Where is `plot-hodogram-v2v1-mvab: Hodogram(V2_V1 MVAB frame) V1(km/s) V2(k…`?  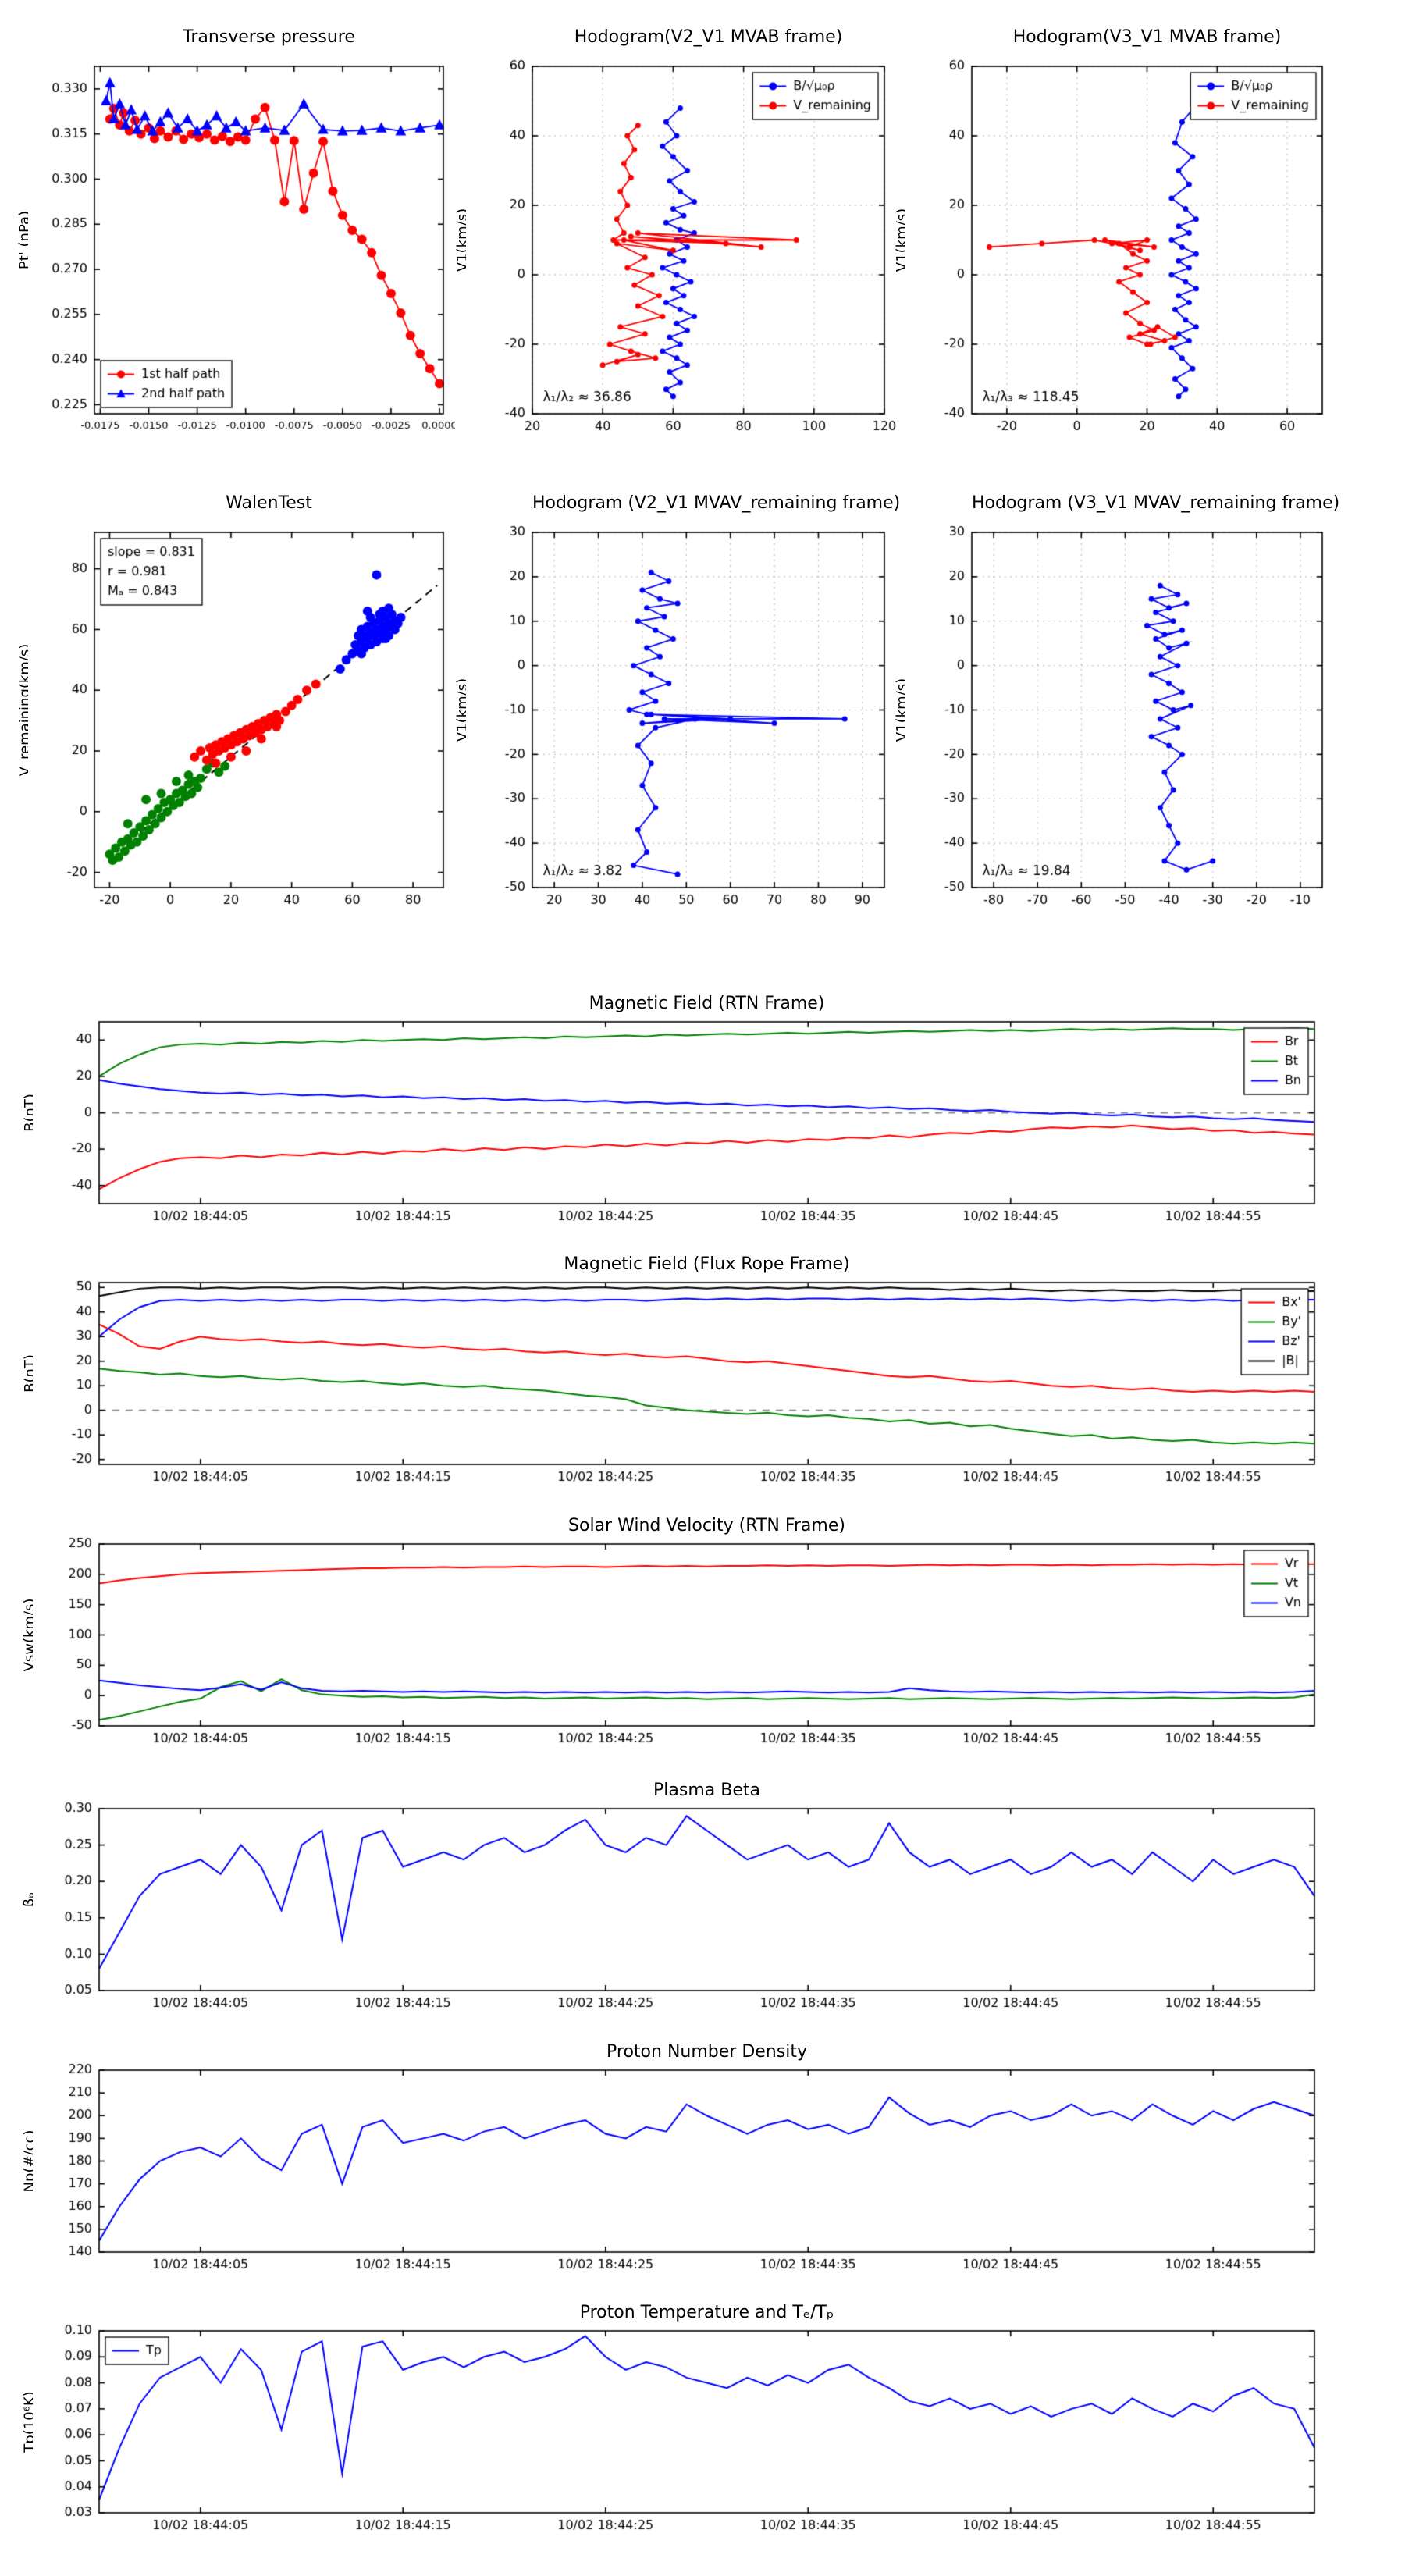 plot-hodogram-v2v1-mvab: Hodogram(V2_V1 MVAB frame) V1(km/s) V2(k… is located at coordinates (676, 242).